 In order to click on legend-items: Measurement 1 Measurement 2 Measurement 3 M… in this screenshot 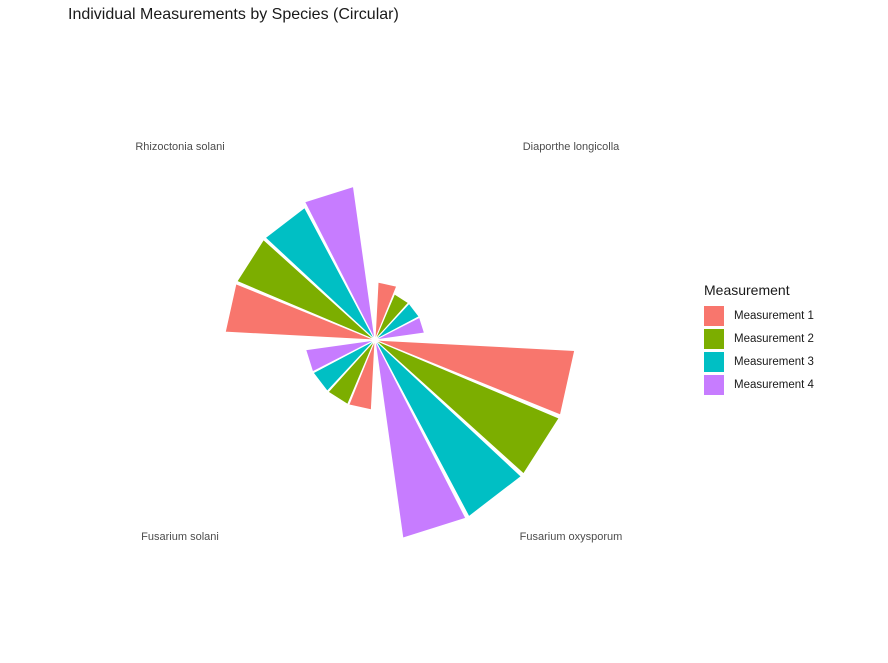, I will do `click(759, 350)`.